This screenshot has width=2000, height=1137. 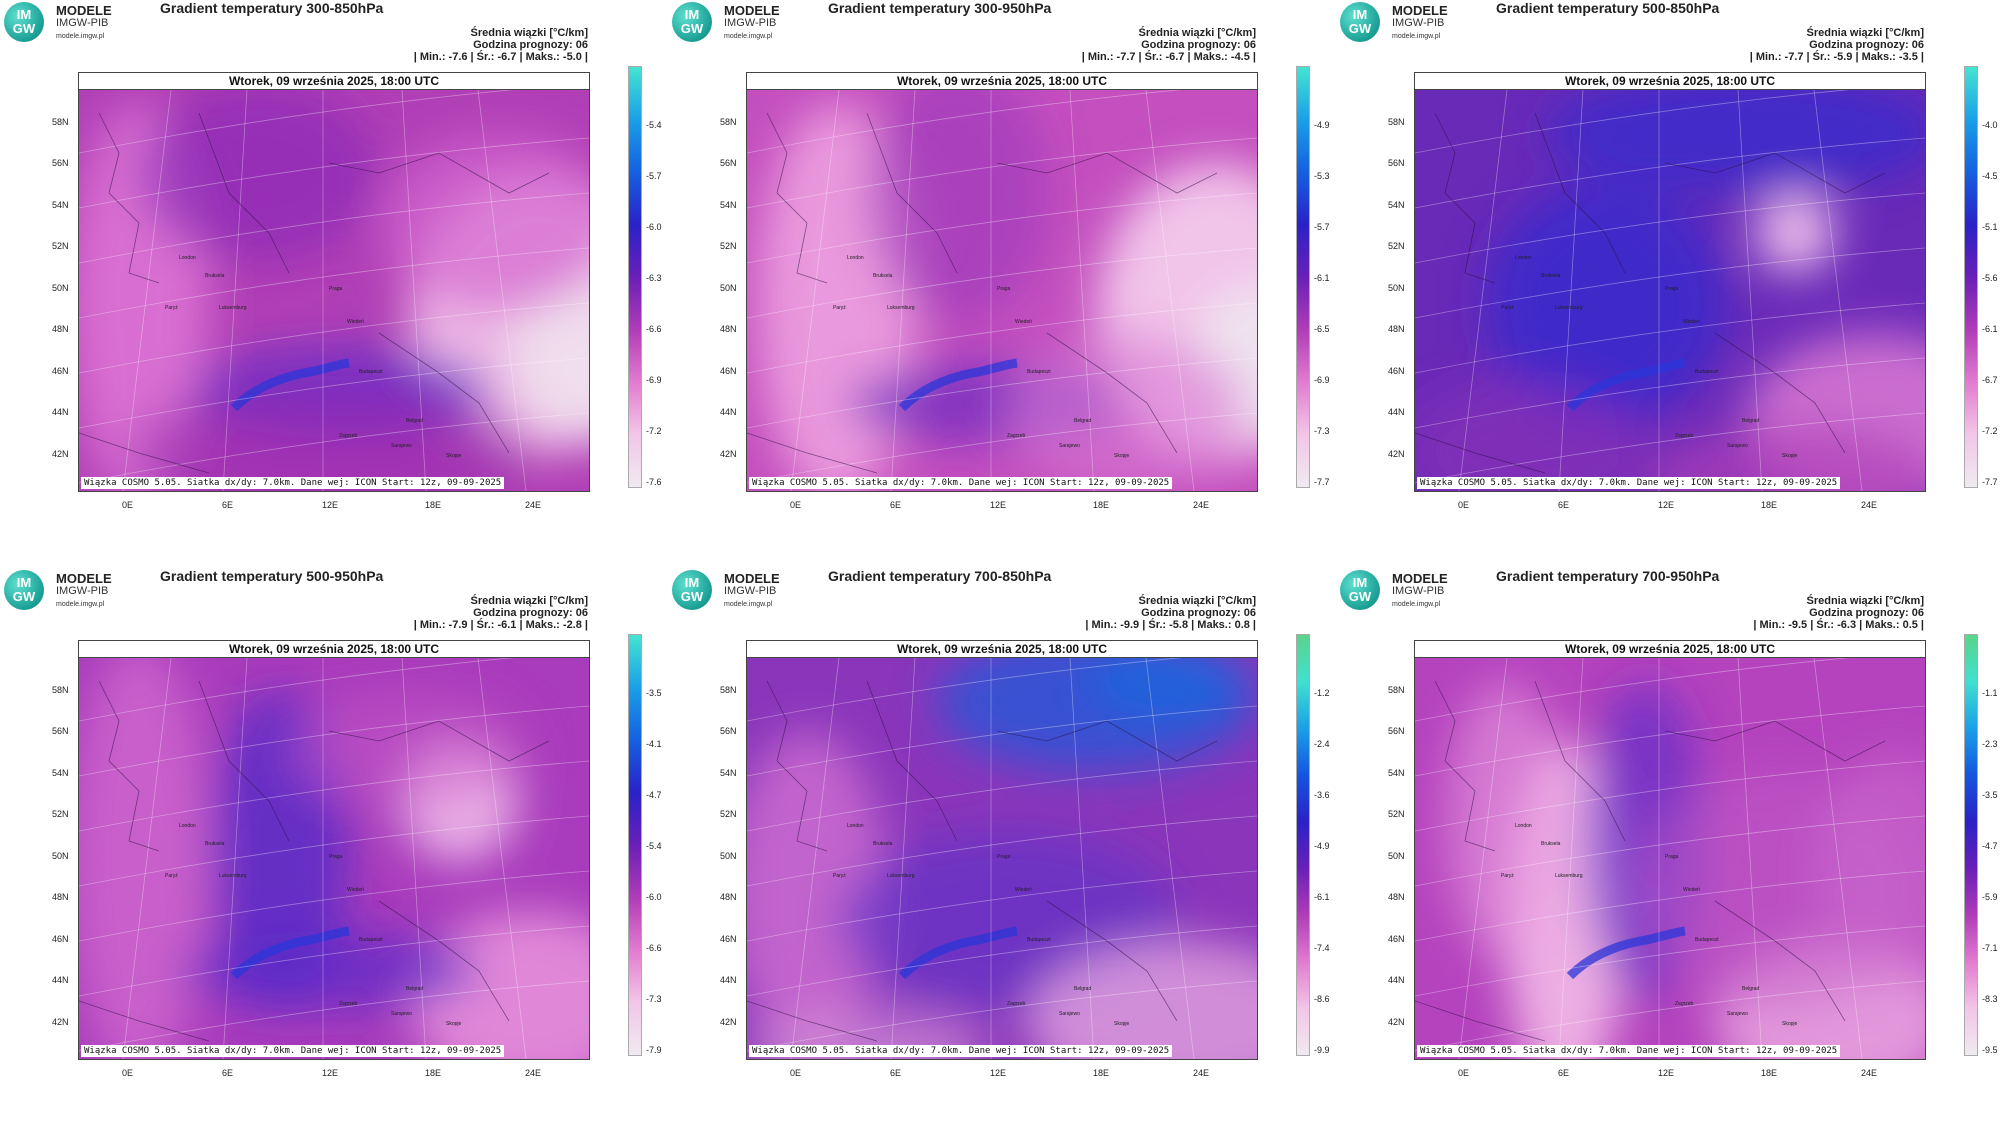 What do you see at coordinates (1866, 45) in the screenshot?
I see `forecast-hour: Godzina prognozy: 06` at bounding box center [1866, 45].